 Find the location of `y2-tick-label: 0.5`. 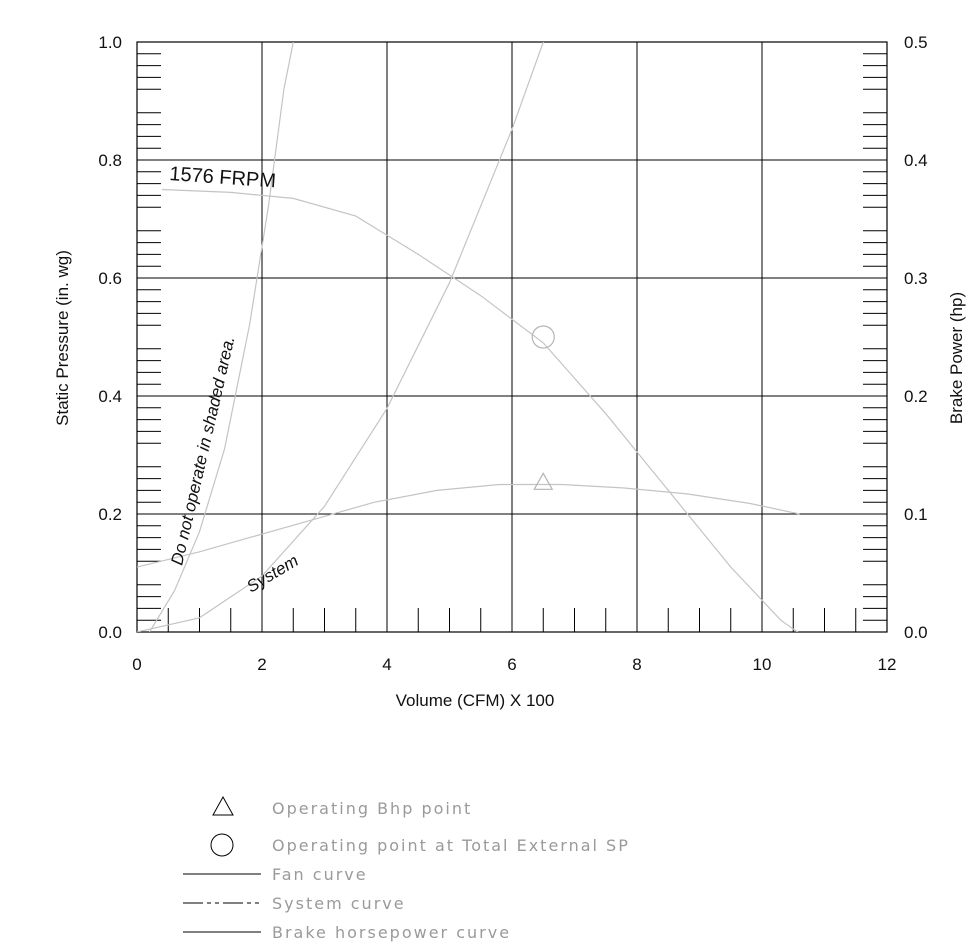

y2-tick-label: 0.5 is located at coordinates (916, 42).